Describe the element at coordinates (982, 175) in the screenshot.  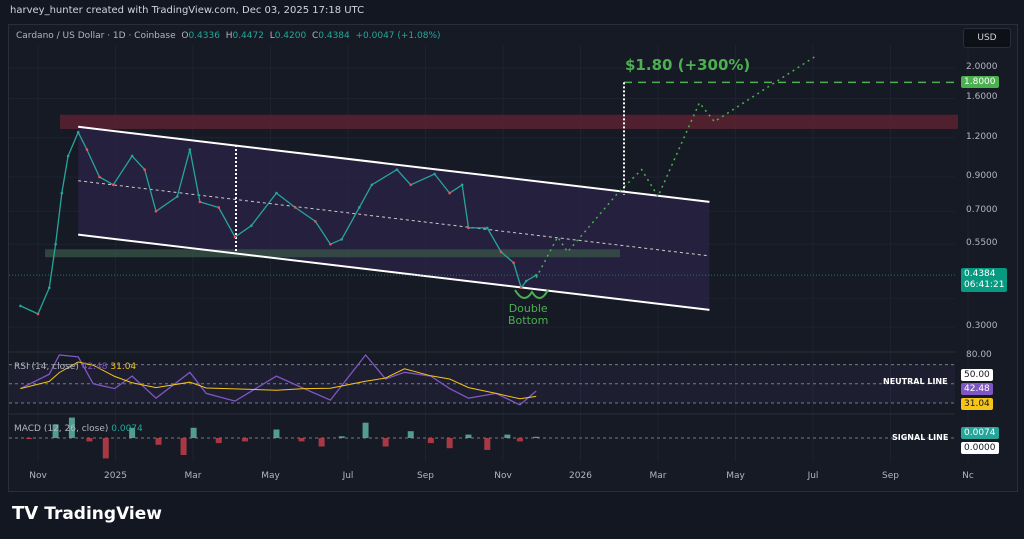
I see `price-tick-label: 0.9000` at that location.